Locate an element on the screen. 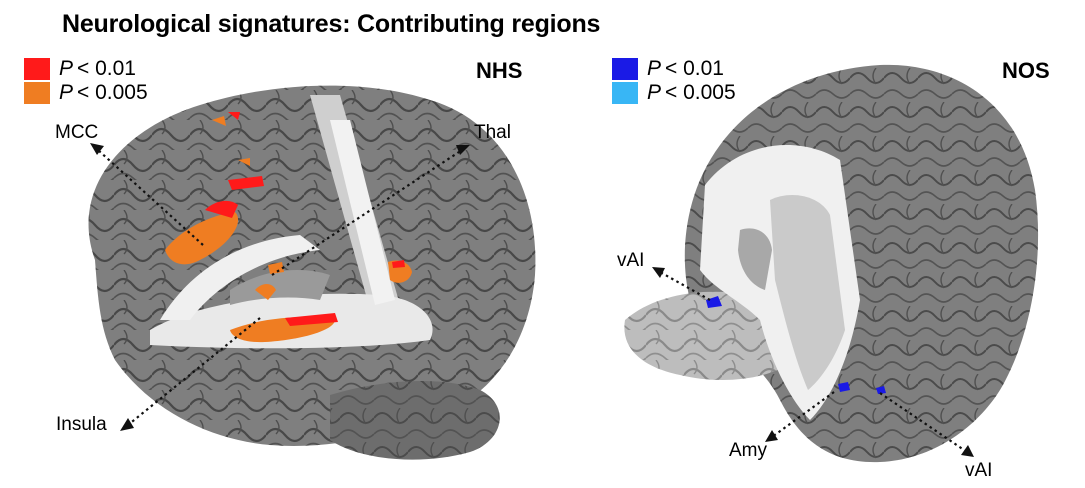 The image size is (1085, 488). nos-swatch-lightblue is located at coordinates (625, 93).